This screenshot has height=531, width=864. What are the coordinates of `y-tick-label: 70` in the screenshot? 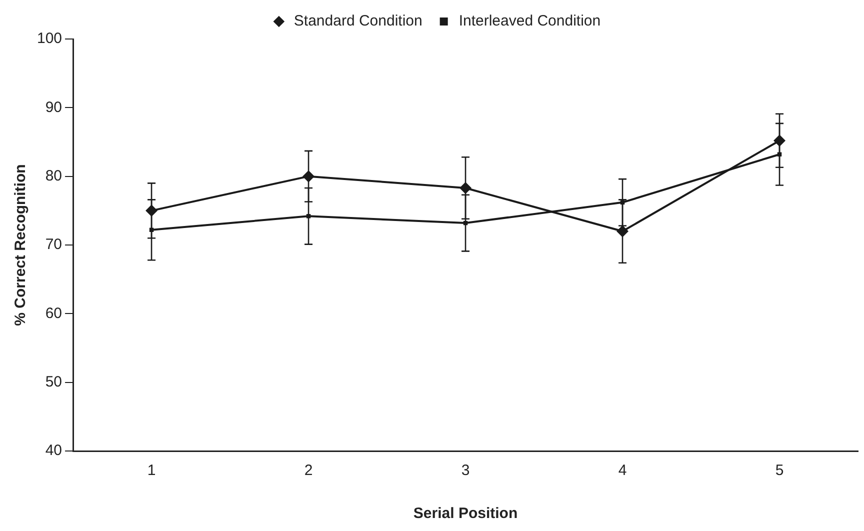 It's located at (53, 245).